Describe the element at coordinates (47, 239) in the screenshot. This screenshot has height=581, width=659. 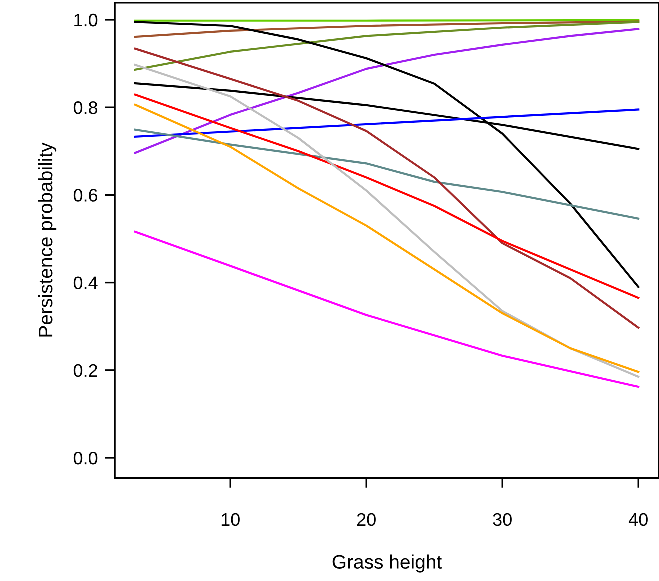
I see `y-axis-title: Persistence probability` at that location.